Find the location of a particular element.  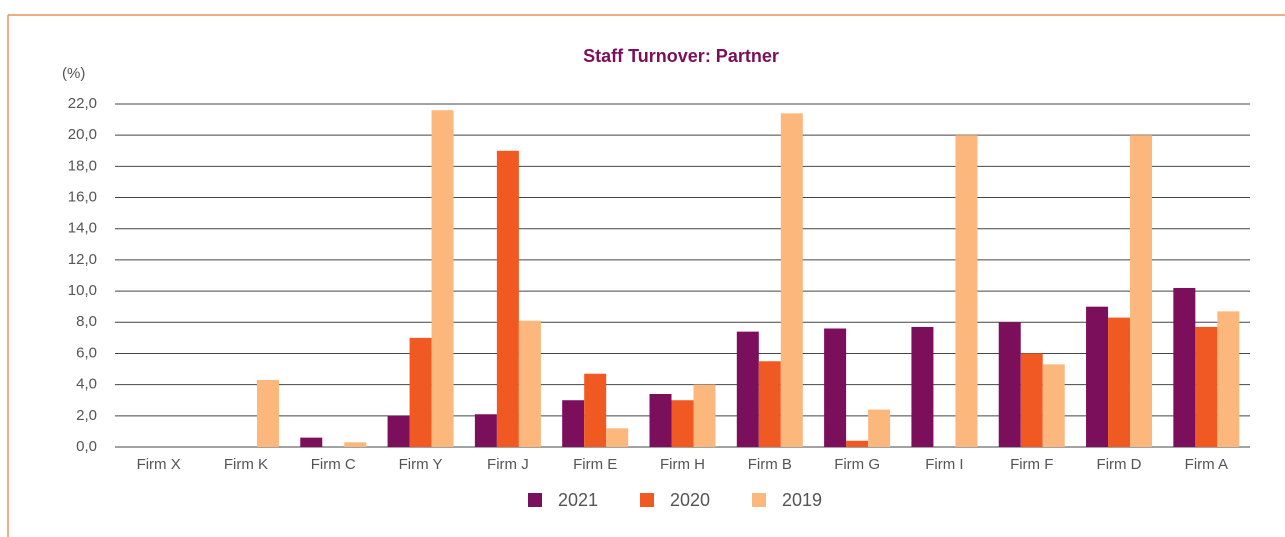

y-tick-label: 4,0 is located at coordinates (86, 384).